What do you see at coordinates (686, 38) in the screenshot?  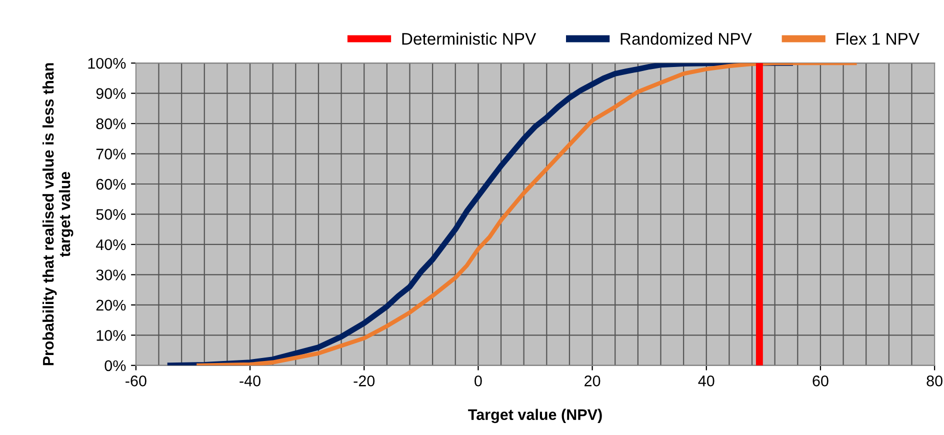 I see `legend-label: Randomized NPV` at bounding box center [686, 38].